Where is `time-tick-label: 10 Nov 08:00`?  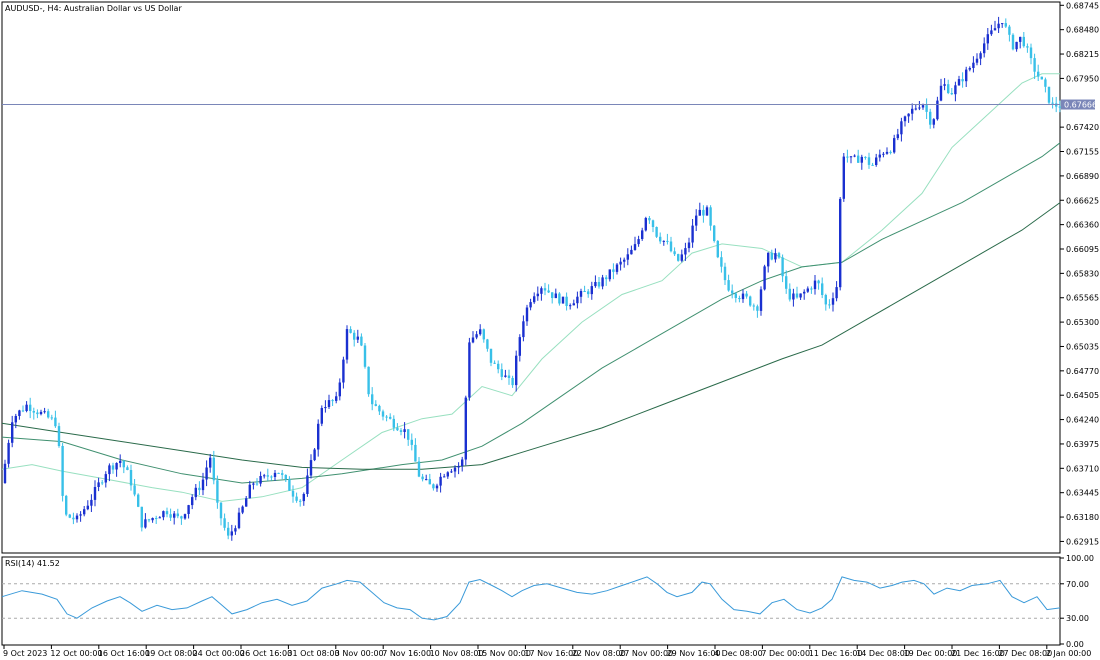
time-tick-label: 10 Nov 08:00 is located at coordinates (457, 653).